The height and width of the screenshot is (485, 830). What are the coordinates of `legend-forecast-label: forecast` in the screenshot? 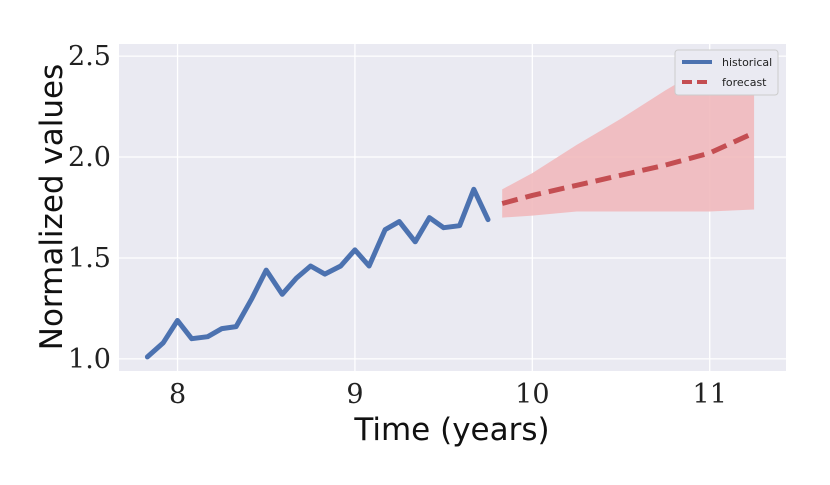 It's located at (744, 82).